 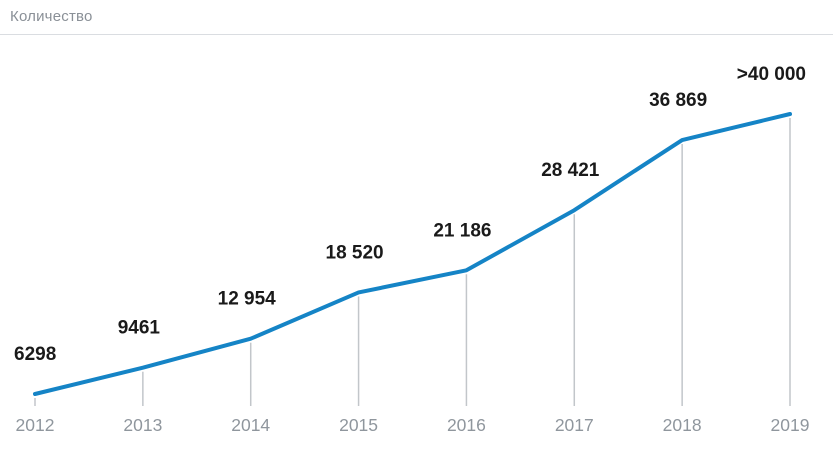 What do you see at coordinates (139, 328) in the screenshot?
I see `value-label-2013: 9461` at bounding box center [139, 328].